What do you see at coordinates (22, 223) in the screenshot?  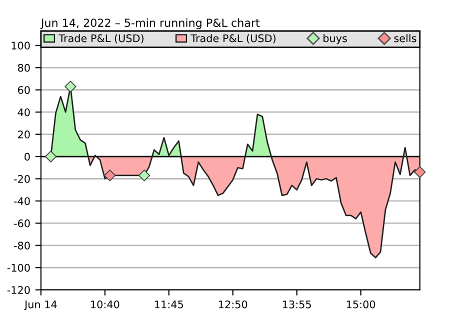 I see `y-tick-label: -60` at bounding box center [22, 223].